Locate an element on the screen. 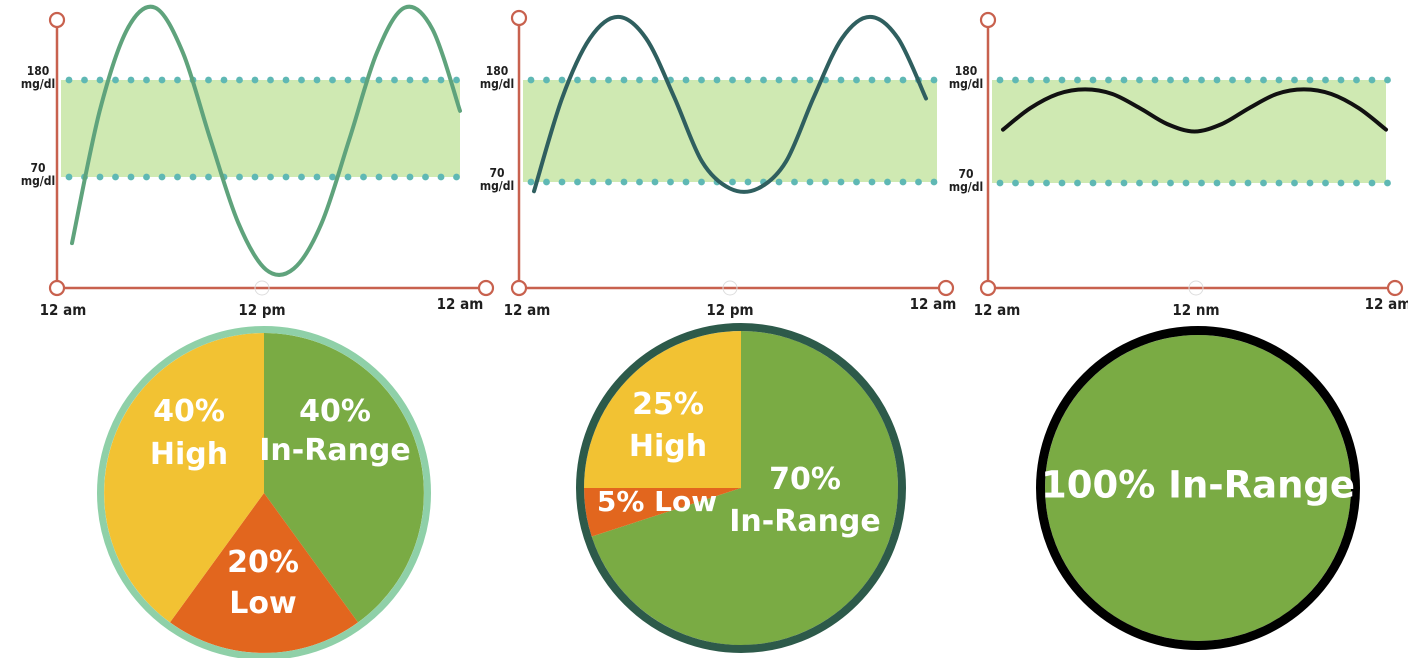 Image resolution: width=1408 pixels, height=658 pixels. x-tick-label: 12 nm is located at coordinates (1195, 310).